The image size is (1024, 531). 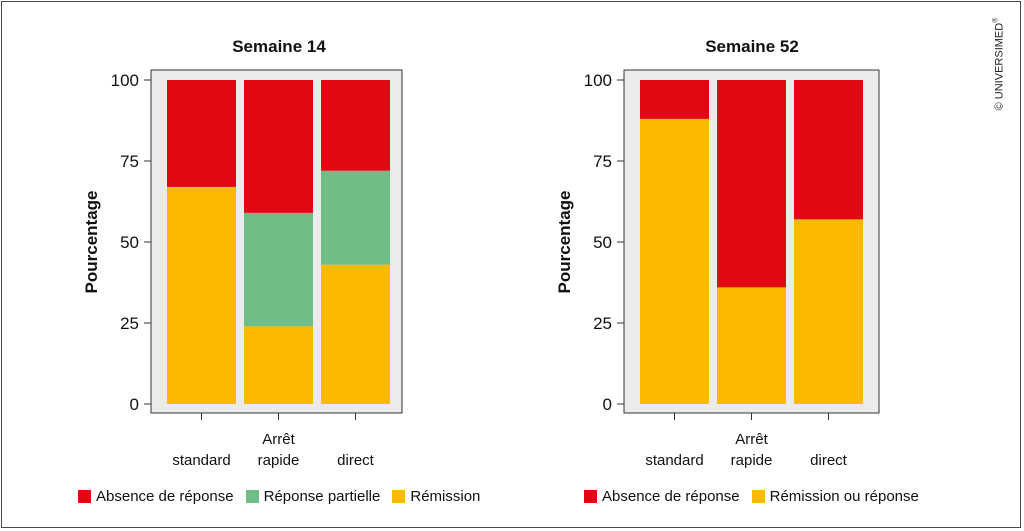 I want to click on legend-label-remission-reponse: Rémission ou réponse, so click(x=844, y=496).